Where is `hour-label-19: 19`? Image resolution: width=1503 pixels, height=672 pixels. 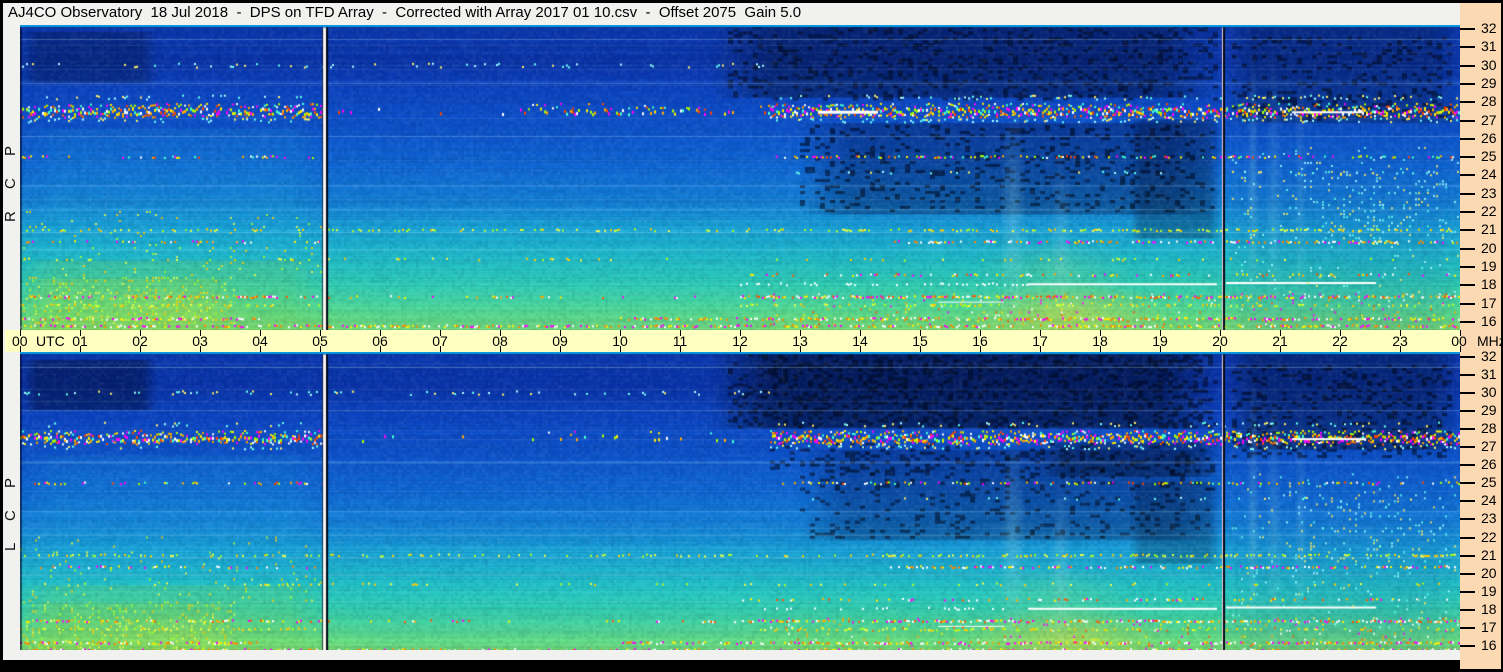 hour-label-19: 19 is located at coordinates (1160, 341).